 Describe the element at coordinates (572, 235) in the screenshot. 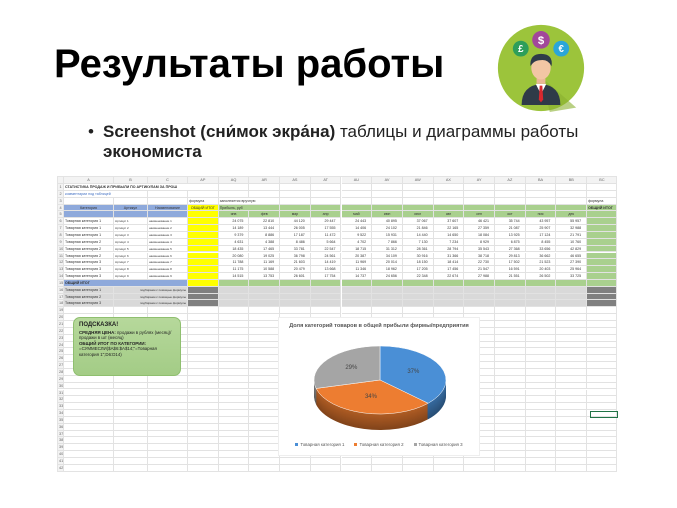

I see `value-cell: 21 791` at that location.